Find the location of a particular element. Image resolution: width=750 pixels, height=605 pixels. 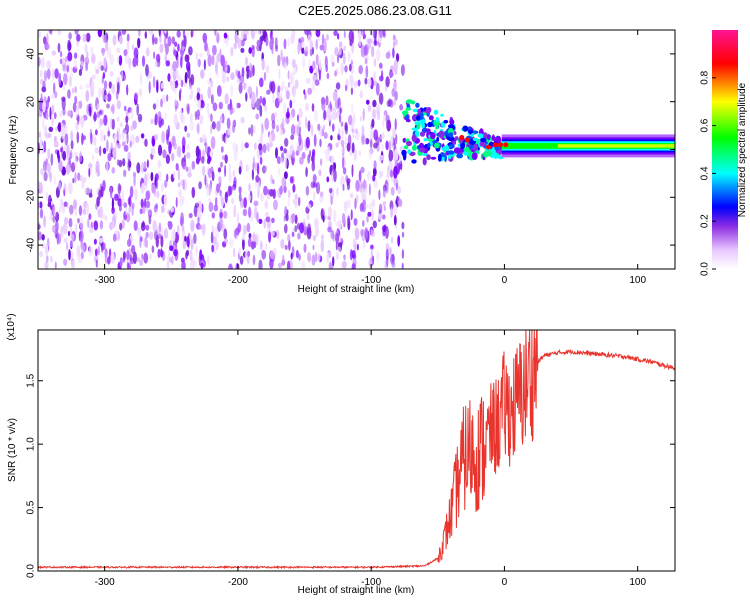

spectrogram-x-tick-label: 100 is located at coordinates (637, 280).